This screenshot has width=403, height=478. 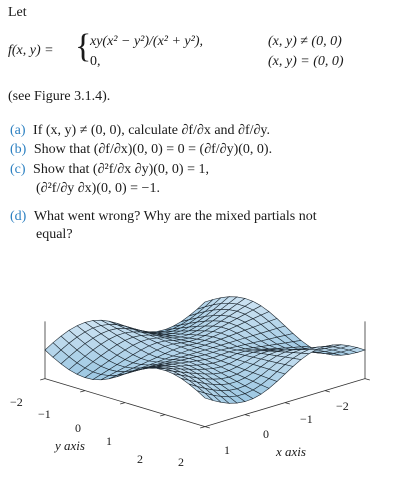 I want to click on see-figure-text: (see Figure 3.1.4)., so click(x=59, y=96).